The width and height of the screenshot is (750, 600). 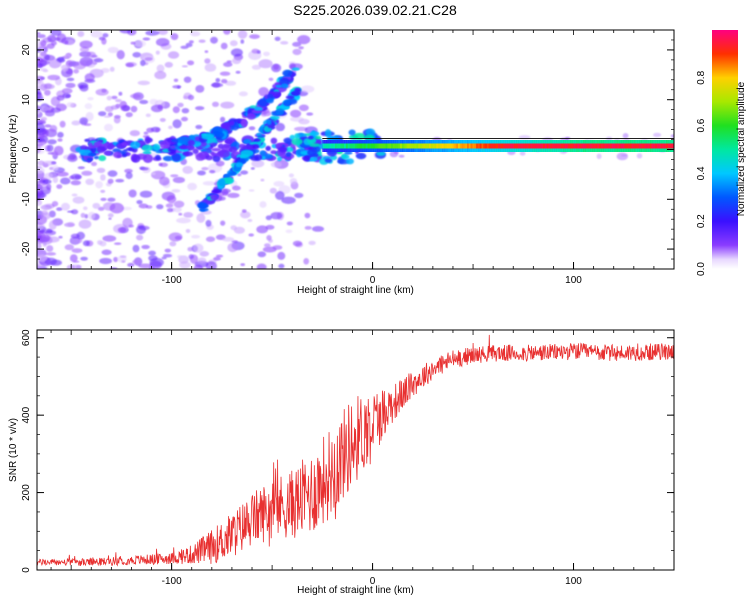 What do you see at coordinates (701, 269) in the screenshot?
I see `colorbar-tick-label: 0.0` at bounding box center [701, 269].